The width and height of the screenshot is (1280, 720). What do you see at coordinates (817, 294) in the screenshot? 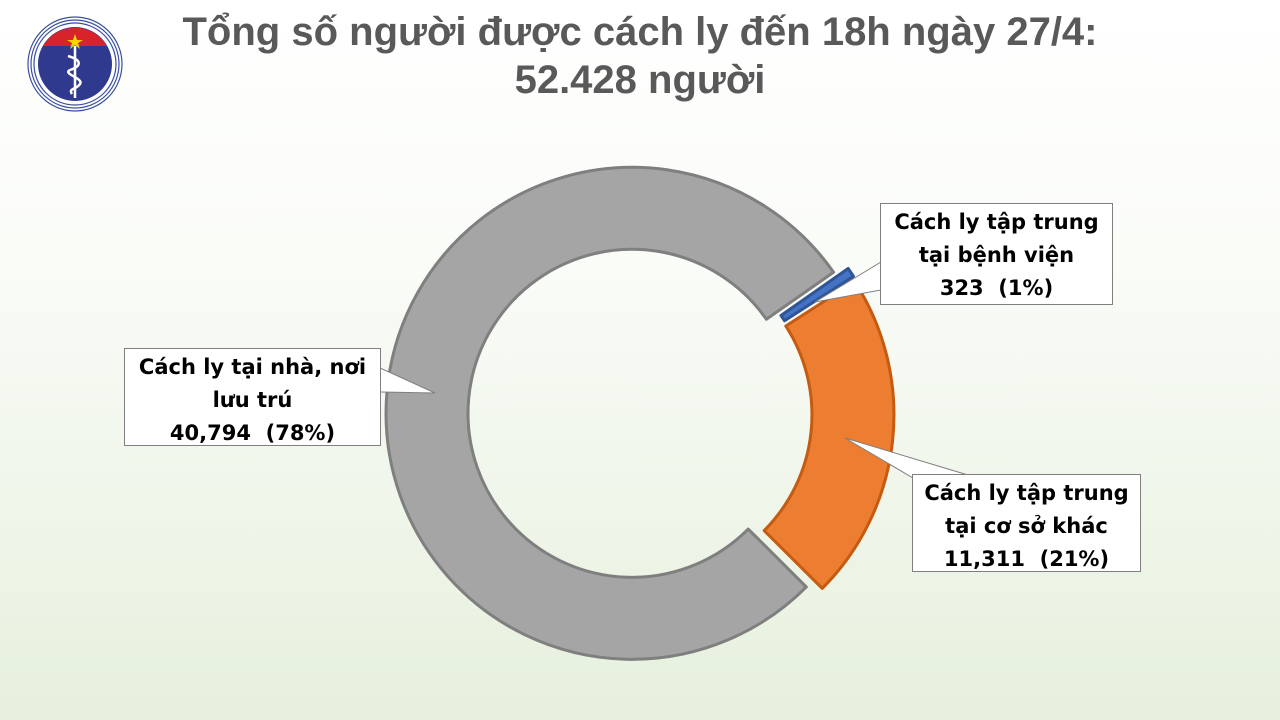
I see `slice-hospital` at bounding box center [817, 294].